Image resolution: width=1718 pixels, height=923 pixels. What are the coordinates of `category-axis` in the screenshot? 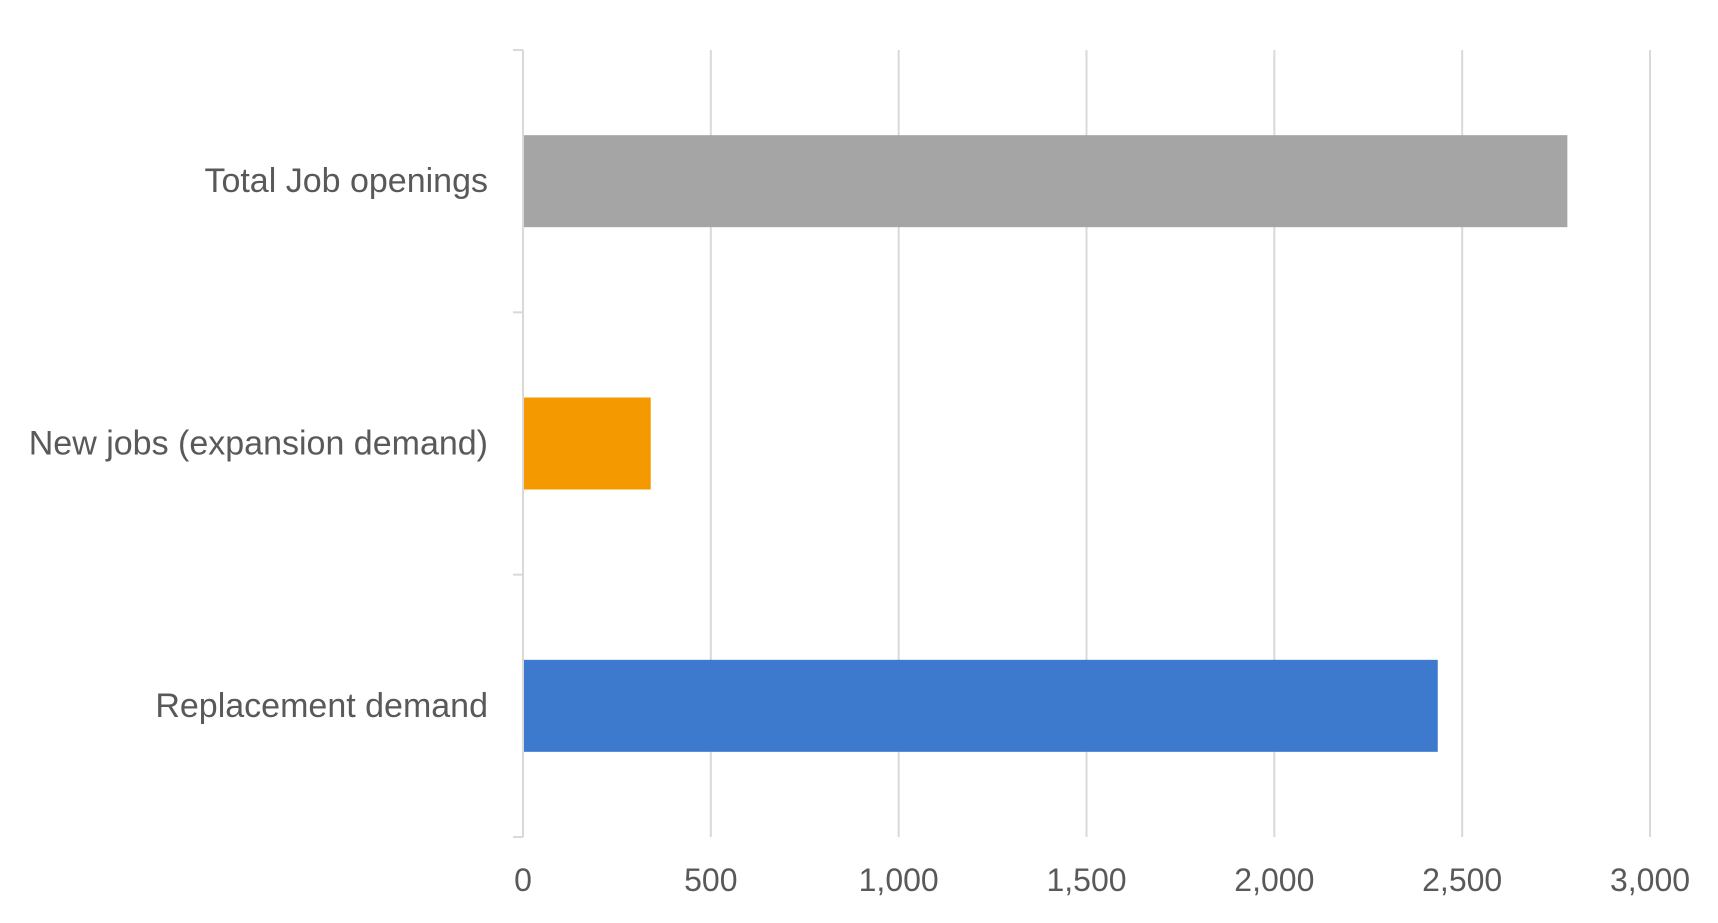 It's located at (518, 443).